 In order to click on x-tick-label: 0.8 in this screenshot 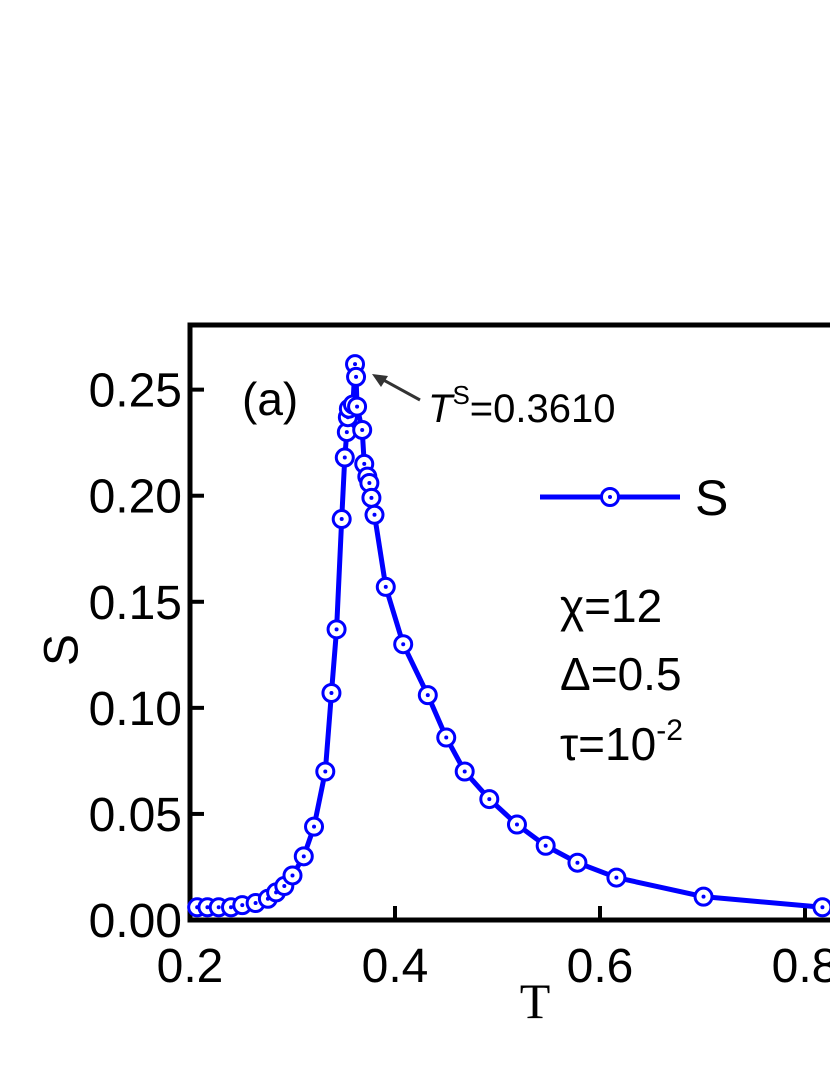, I will do `click(801, 966)`.